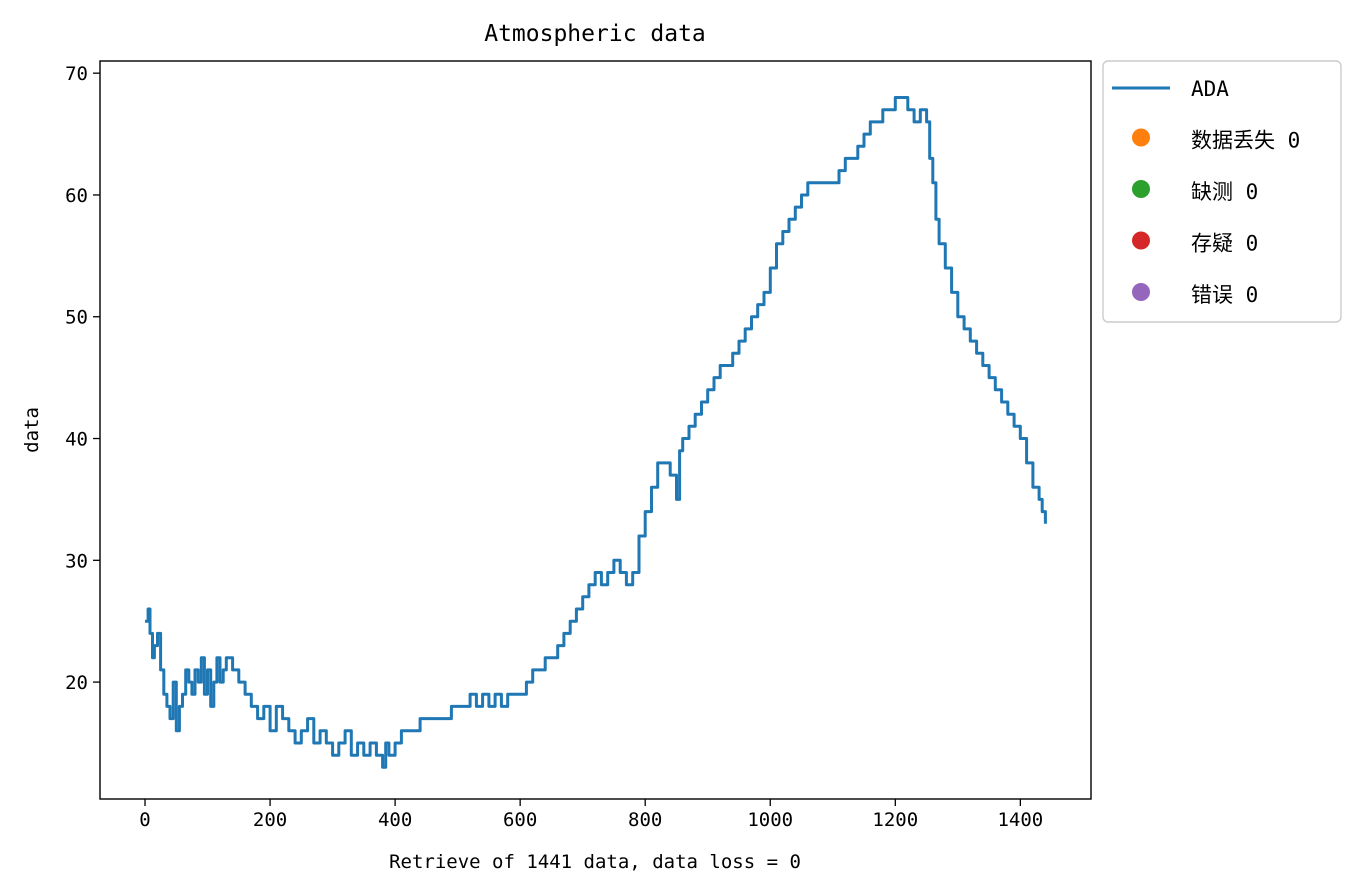 The height and width of the screenshot is (894, 1360). I want to click on x-axis: 0 200 400 600 800 1000 1200 1400, so click(591, 815).